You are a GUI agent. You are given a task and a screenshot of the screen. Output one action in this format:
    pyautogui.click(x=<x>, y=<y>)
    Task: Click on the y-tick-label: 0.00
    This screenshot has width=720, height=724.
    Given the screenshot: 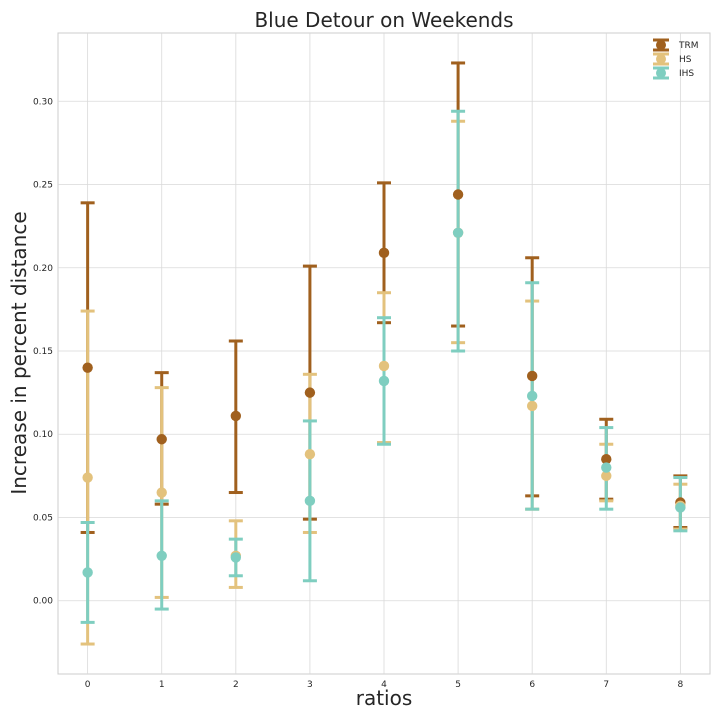 What is the action you would take?
    pyautogui.click(x=43, y=602)
    